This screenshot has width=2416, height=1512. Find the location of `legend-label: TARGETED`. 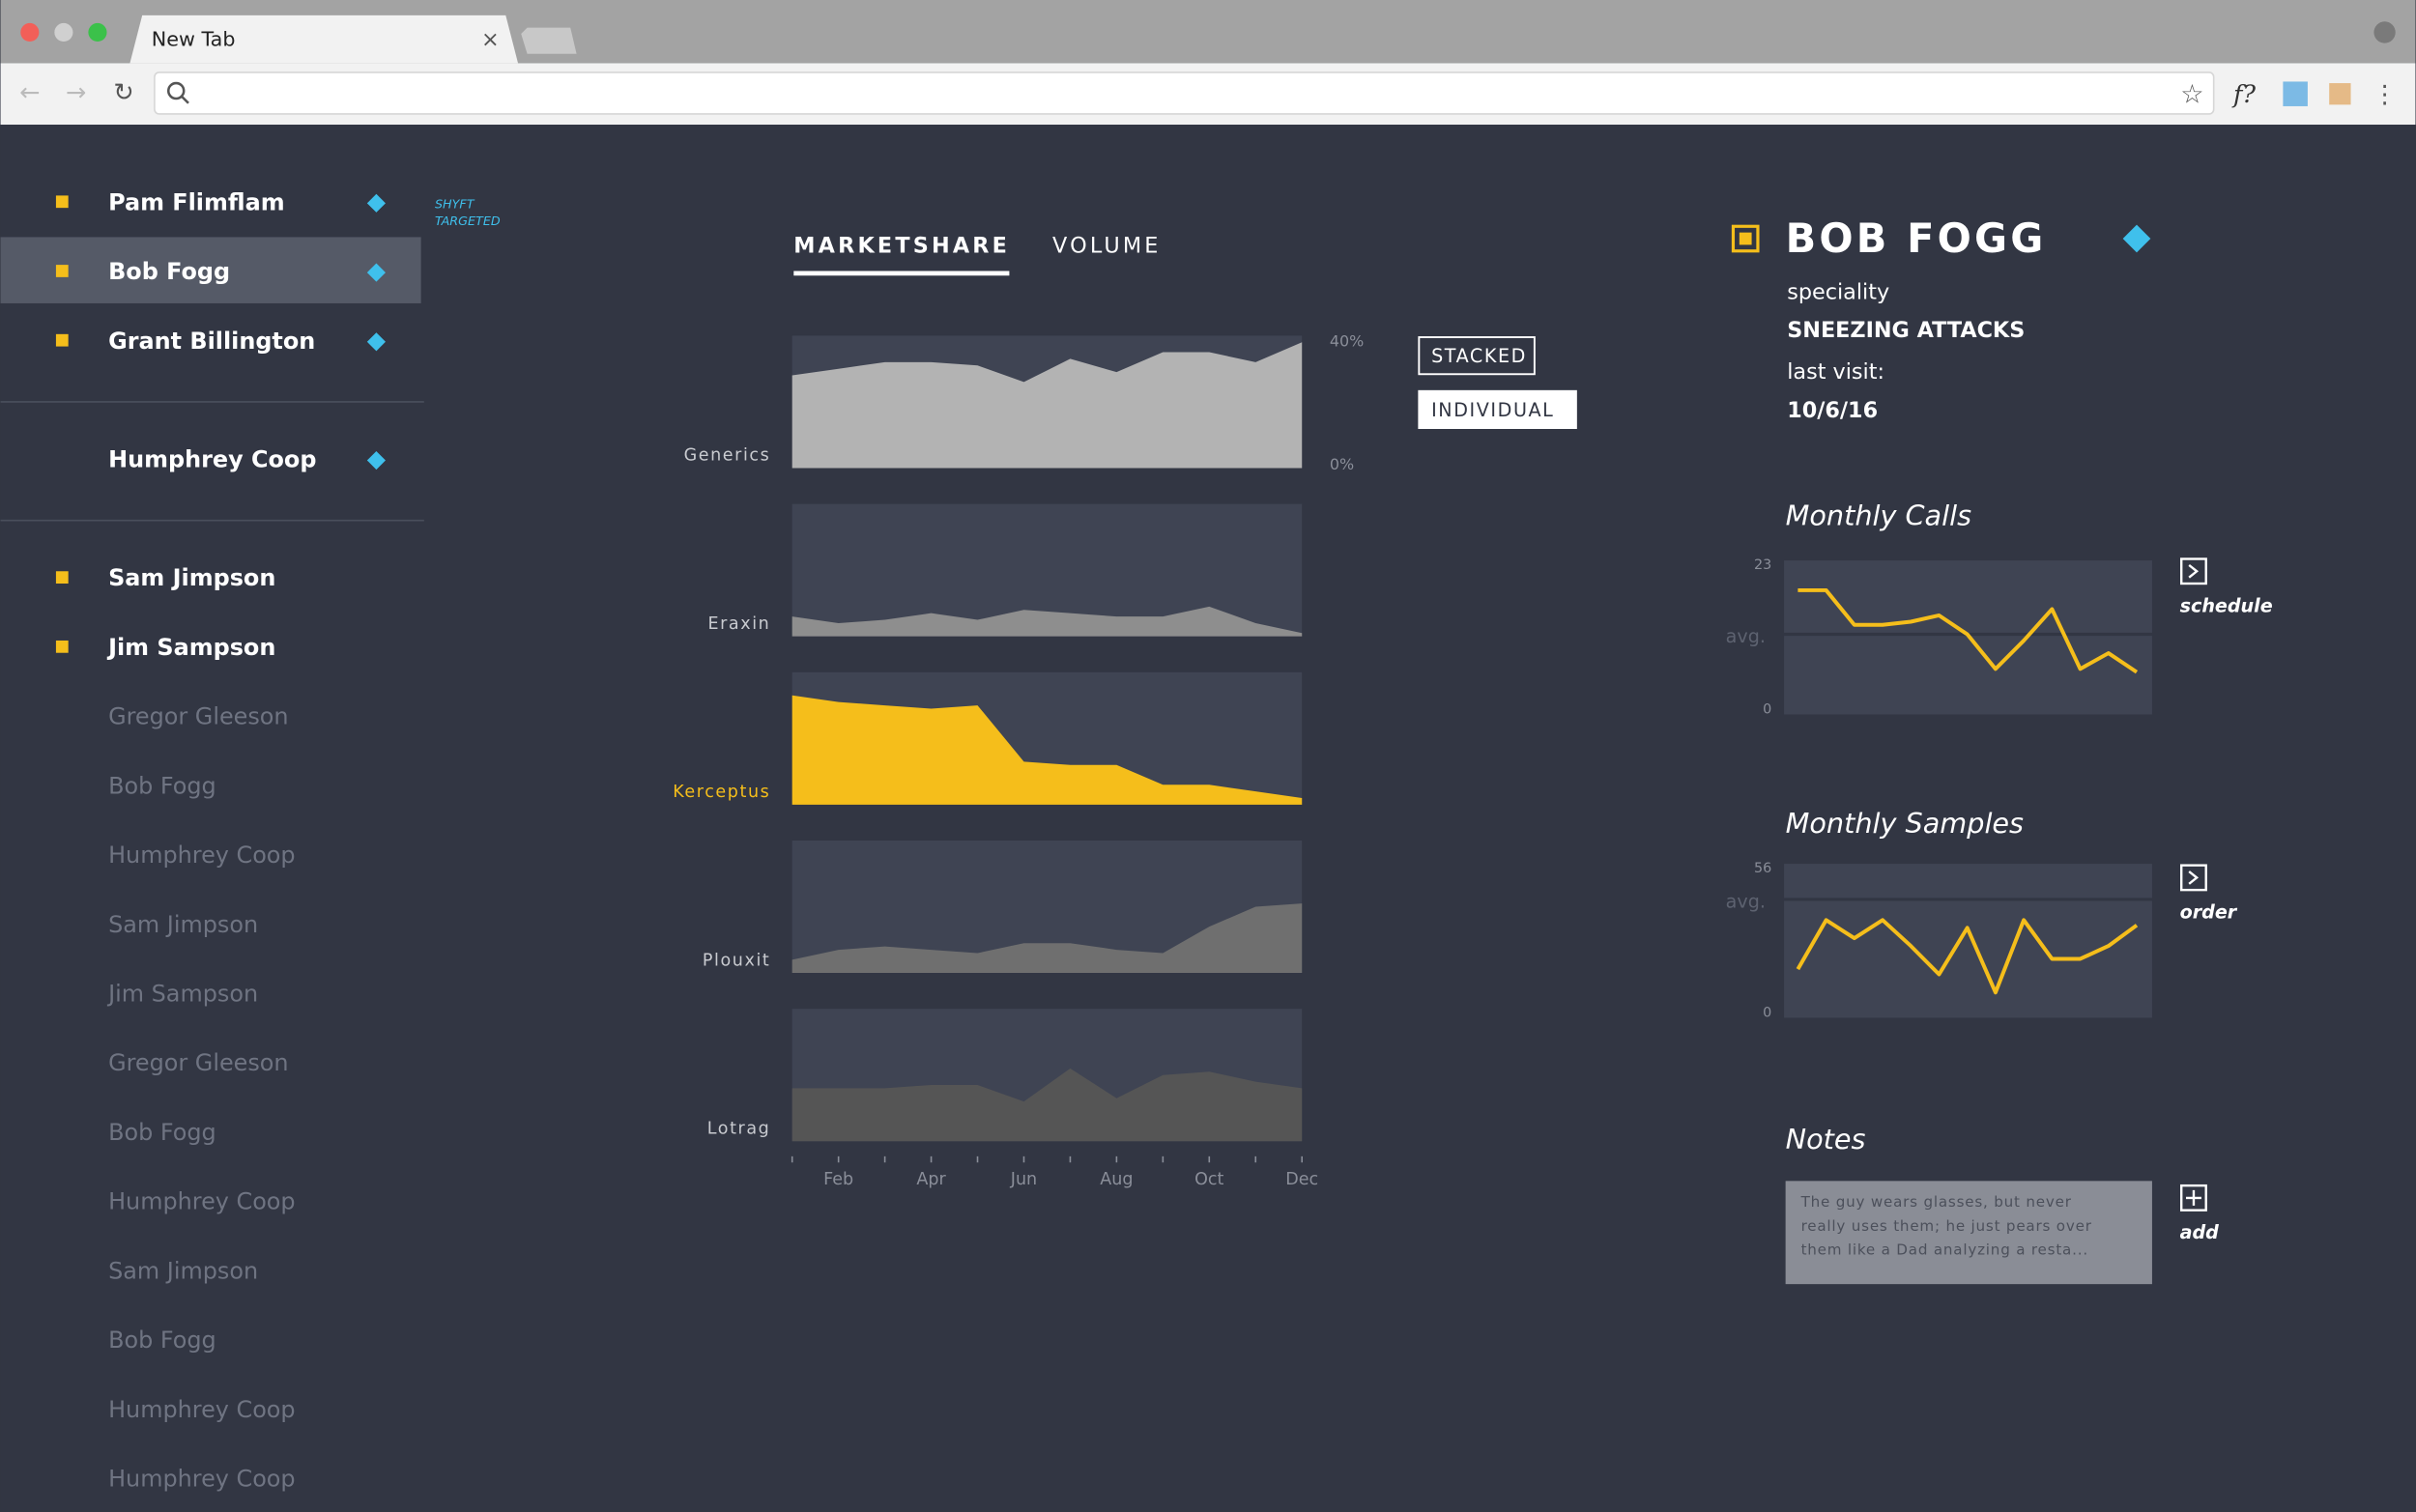

legend-label: TARGETED is located at coordinates (468, 221).